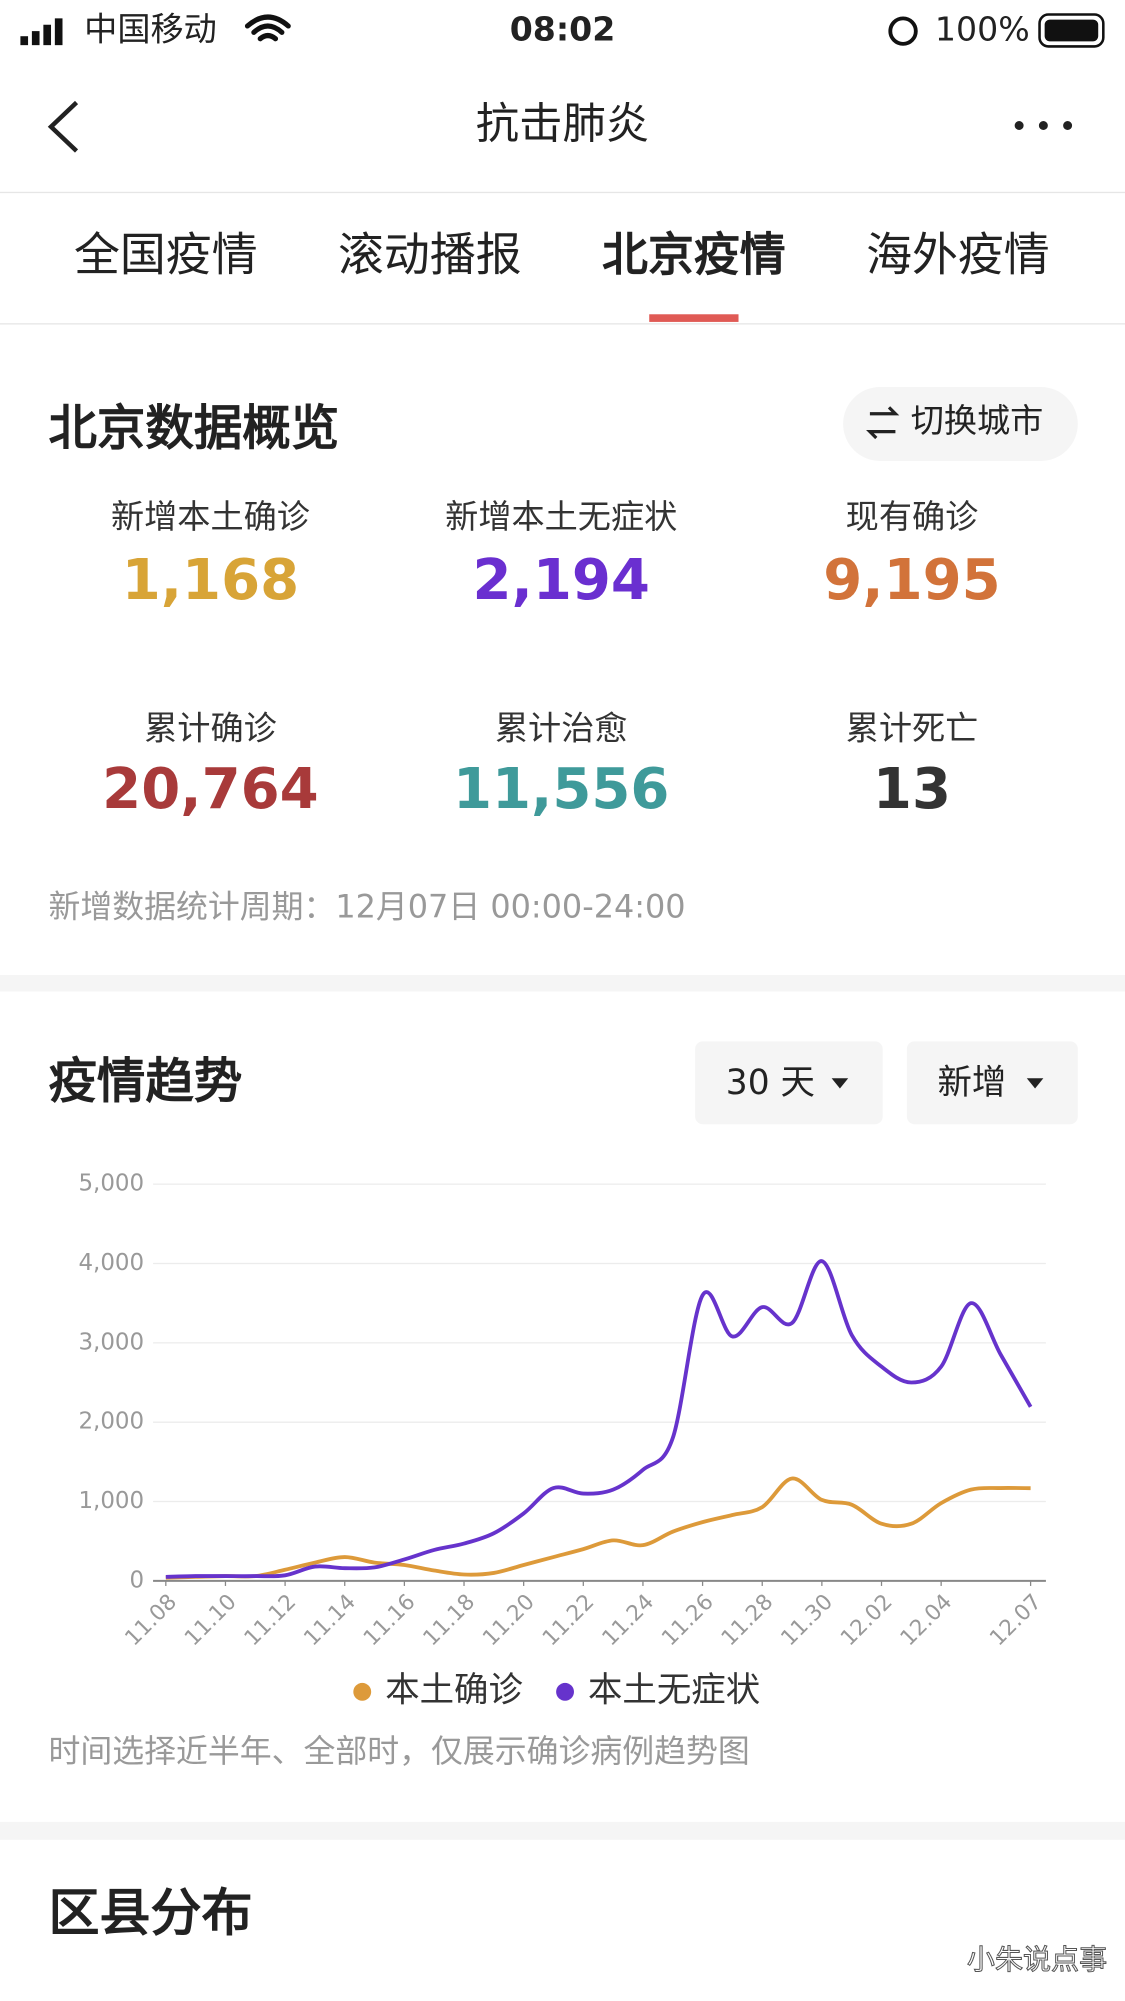 Image resolution: width=1125 pixels, height=2001 pixels. Describe the element at coordinates (366, 907) in the screenshot. I see `period-note: 新增数据统计周期：12月07日 00:00-24:00` at that location.